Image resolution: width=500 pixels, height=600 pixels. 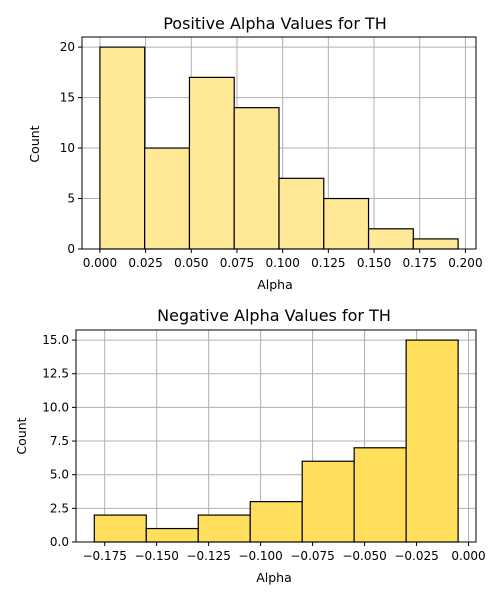 I want to click on y-tick-label: 10, so click(x=67, y=148).